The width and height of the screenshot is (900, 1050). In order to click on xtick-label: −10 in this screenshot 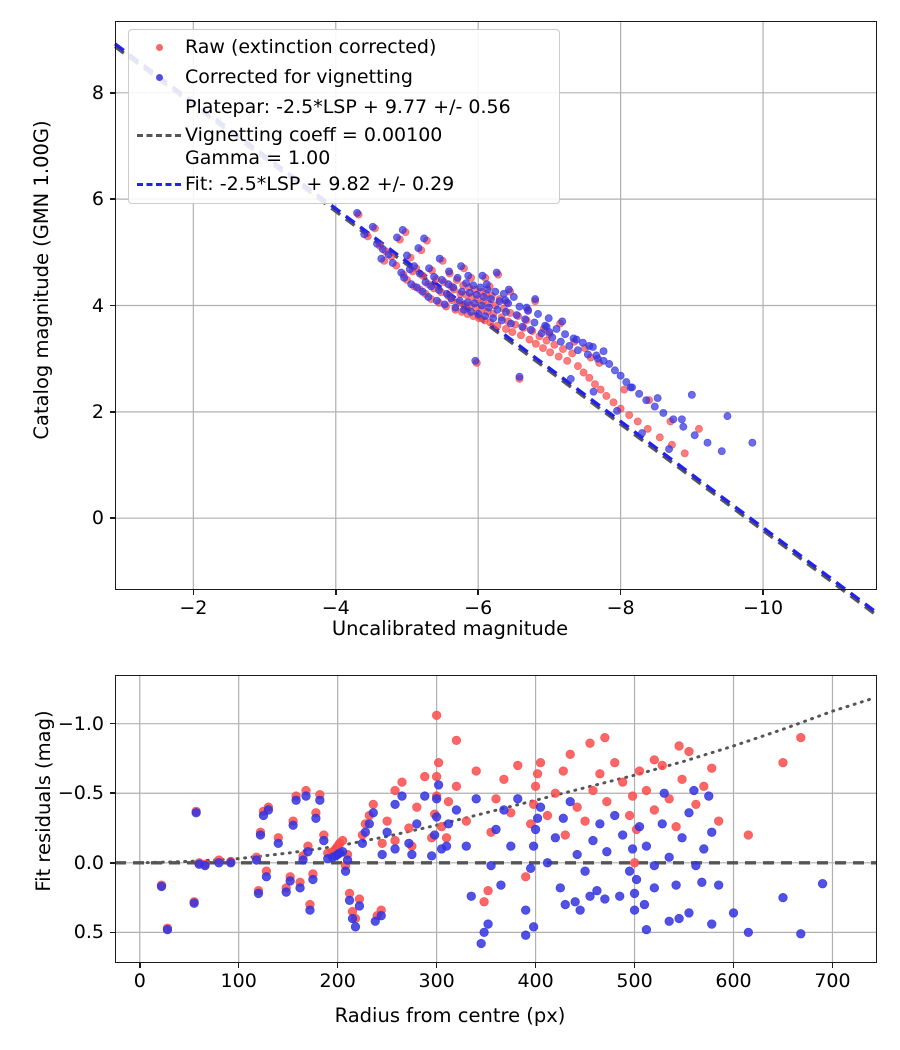, I will do `click(763, 608)`.